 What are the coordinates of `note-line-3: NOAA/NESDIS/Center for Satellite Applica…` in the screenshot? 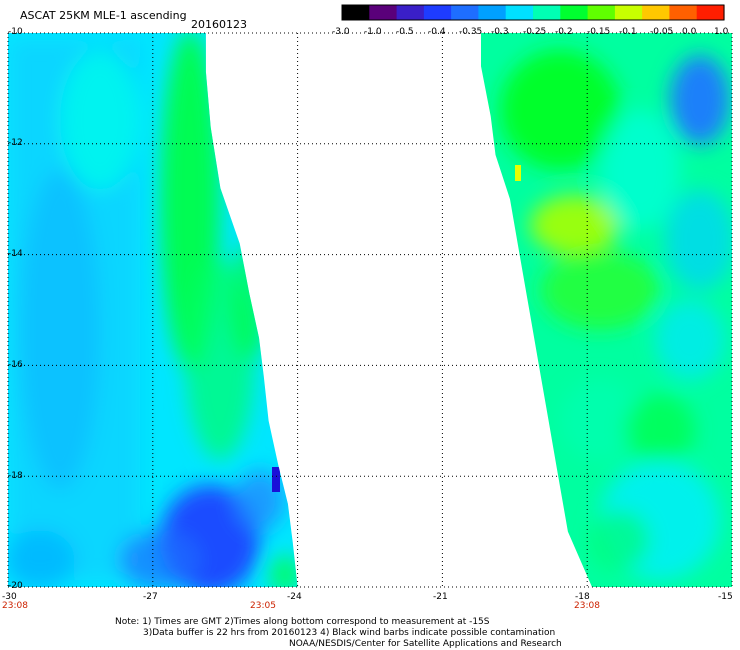 It's located at (425, 644).